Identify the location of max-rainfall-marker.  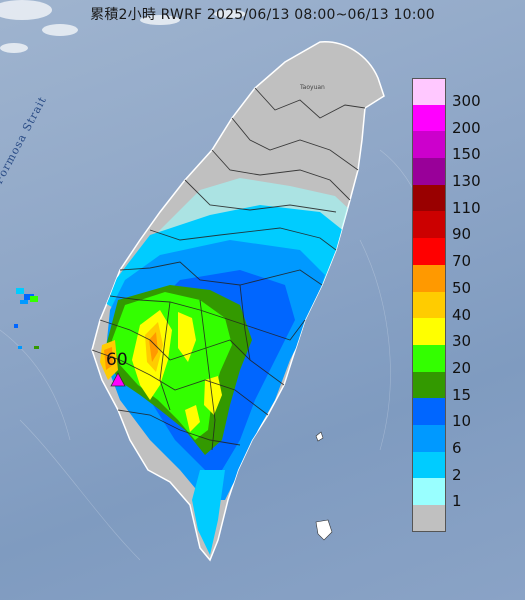
(118, 379).